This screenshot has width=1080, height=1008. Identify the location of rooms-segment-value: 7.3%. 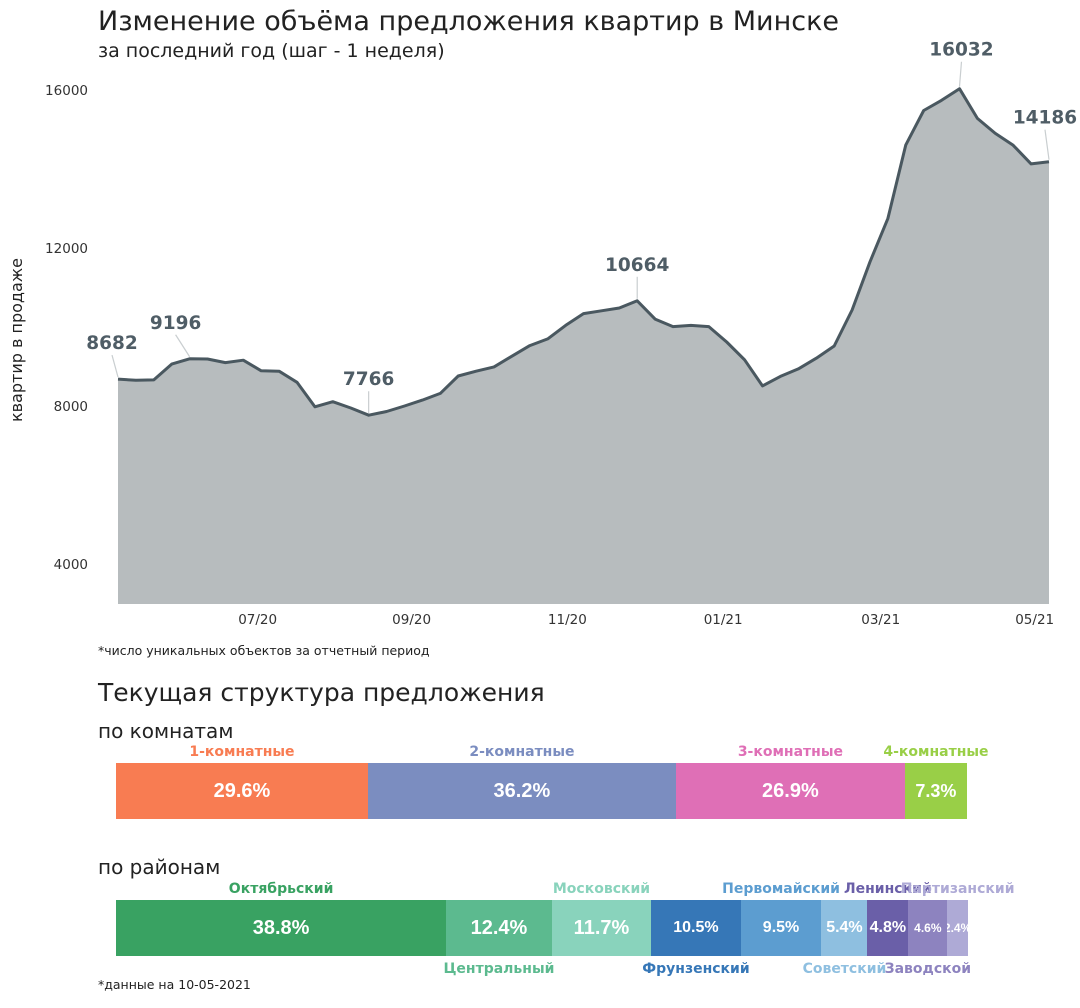
(936, 790).